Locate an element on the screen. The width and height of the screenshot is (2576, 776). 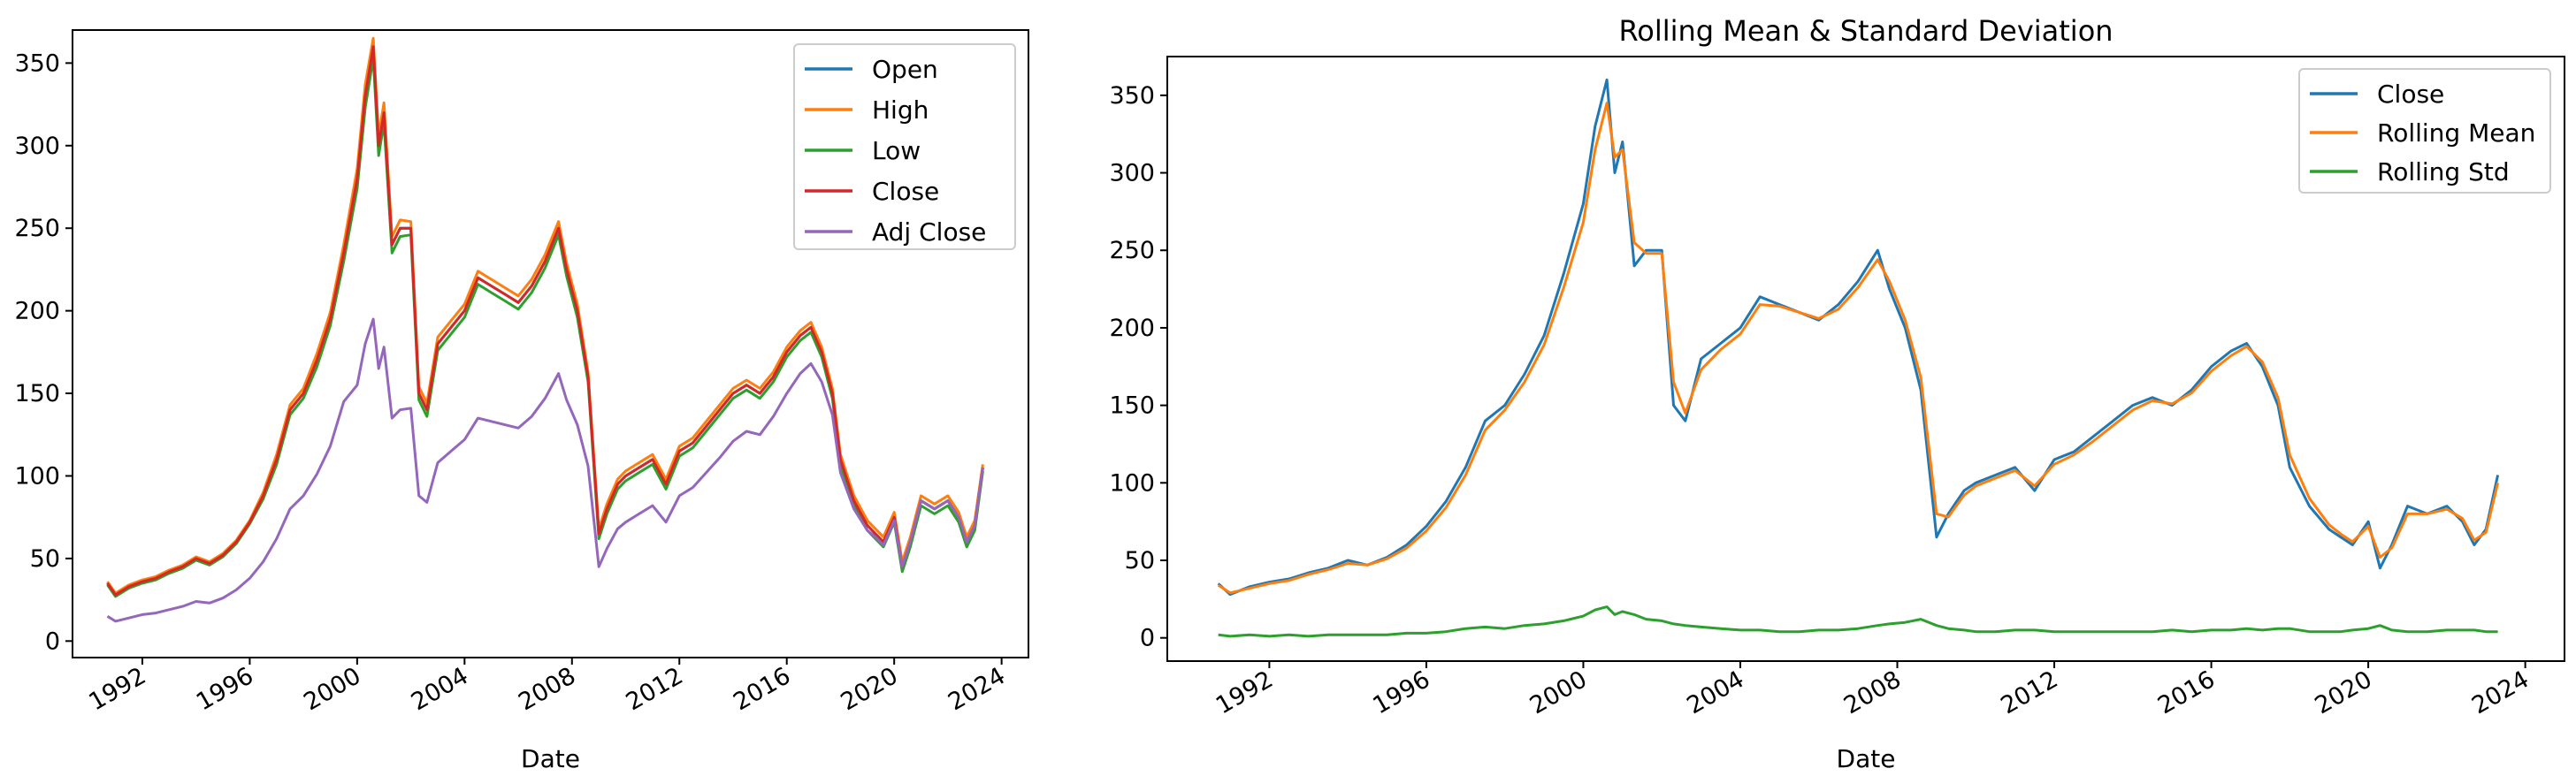
right-x-axis-label: Date is located at coordinates (1866, 758).